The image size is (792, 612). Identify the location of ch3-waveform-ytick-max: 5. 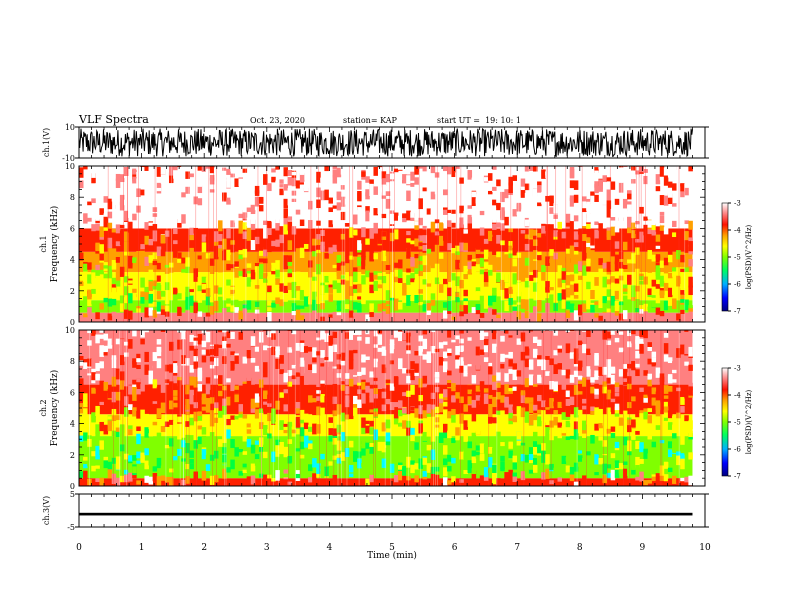
(72, 494).